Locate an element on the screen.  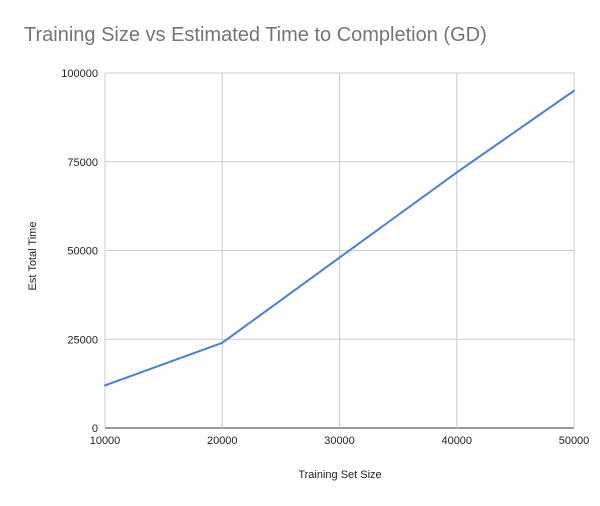
y-axis-title: Est Total Time is located at coordinates (33, 256).